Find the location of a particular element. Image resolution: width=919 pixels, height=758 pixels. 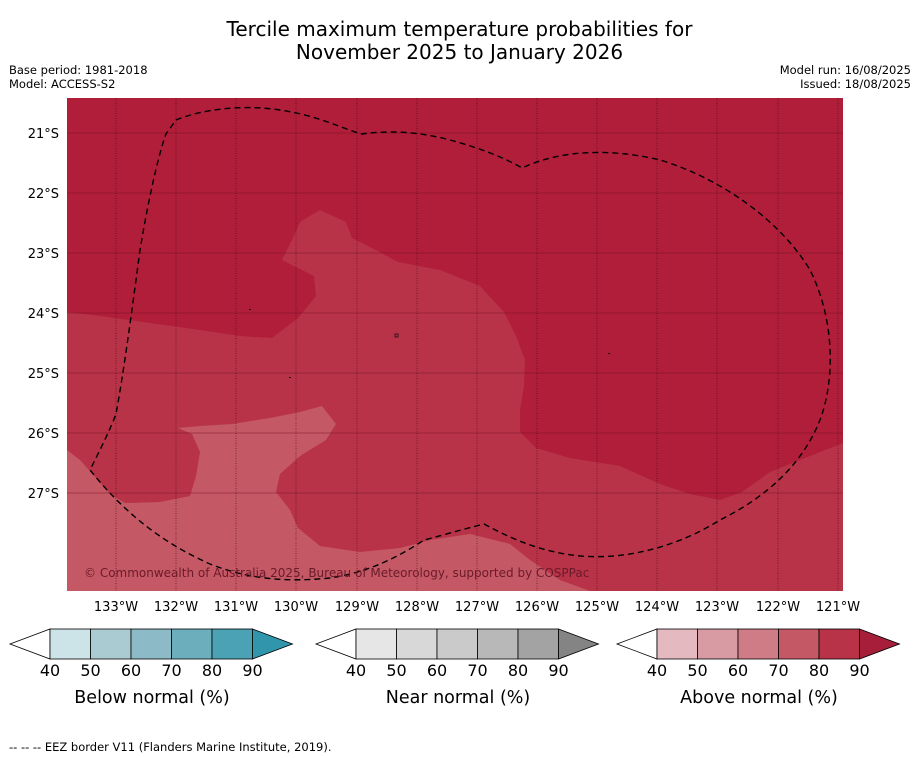

lon-label: 127°W is located at coordinates (477, 607).